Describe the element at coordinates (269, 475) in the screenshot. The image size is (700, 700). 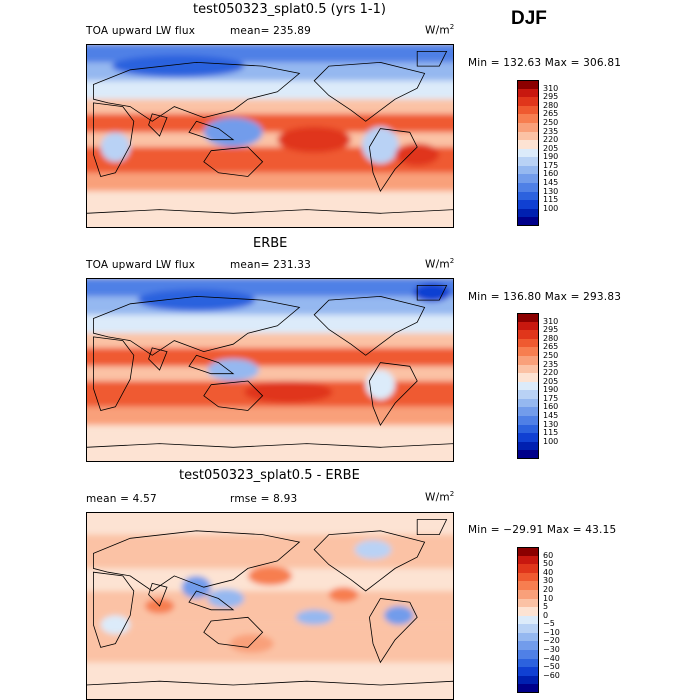
I see `panel-3-title: test050323_splat0.5 - ERBE` at that location.